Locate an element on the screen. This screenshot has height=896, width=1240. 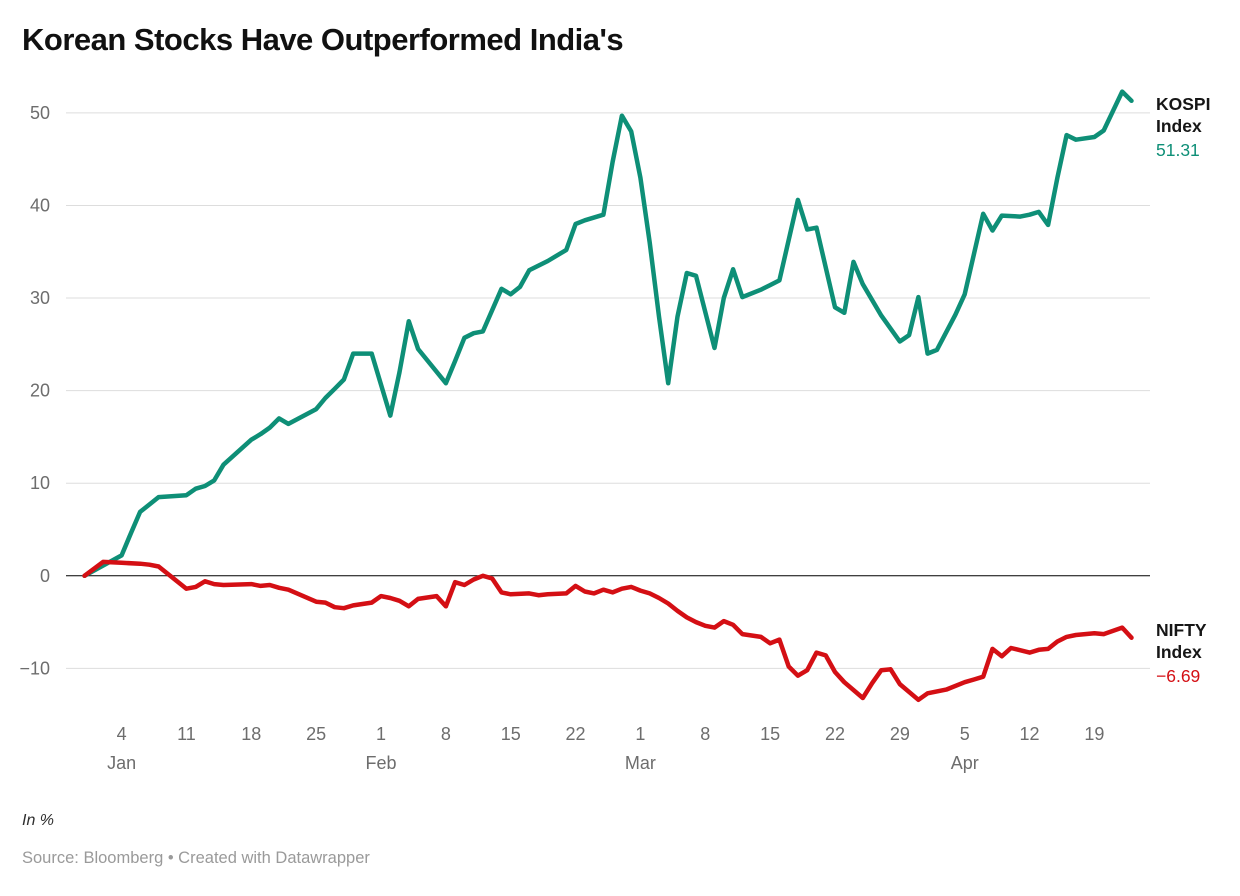
x-axis-month-label: Feb is located at coordinates (380, 763).